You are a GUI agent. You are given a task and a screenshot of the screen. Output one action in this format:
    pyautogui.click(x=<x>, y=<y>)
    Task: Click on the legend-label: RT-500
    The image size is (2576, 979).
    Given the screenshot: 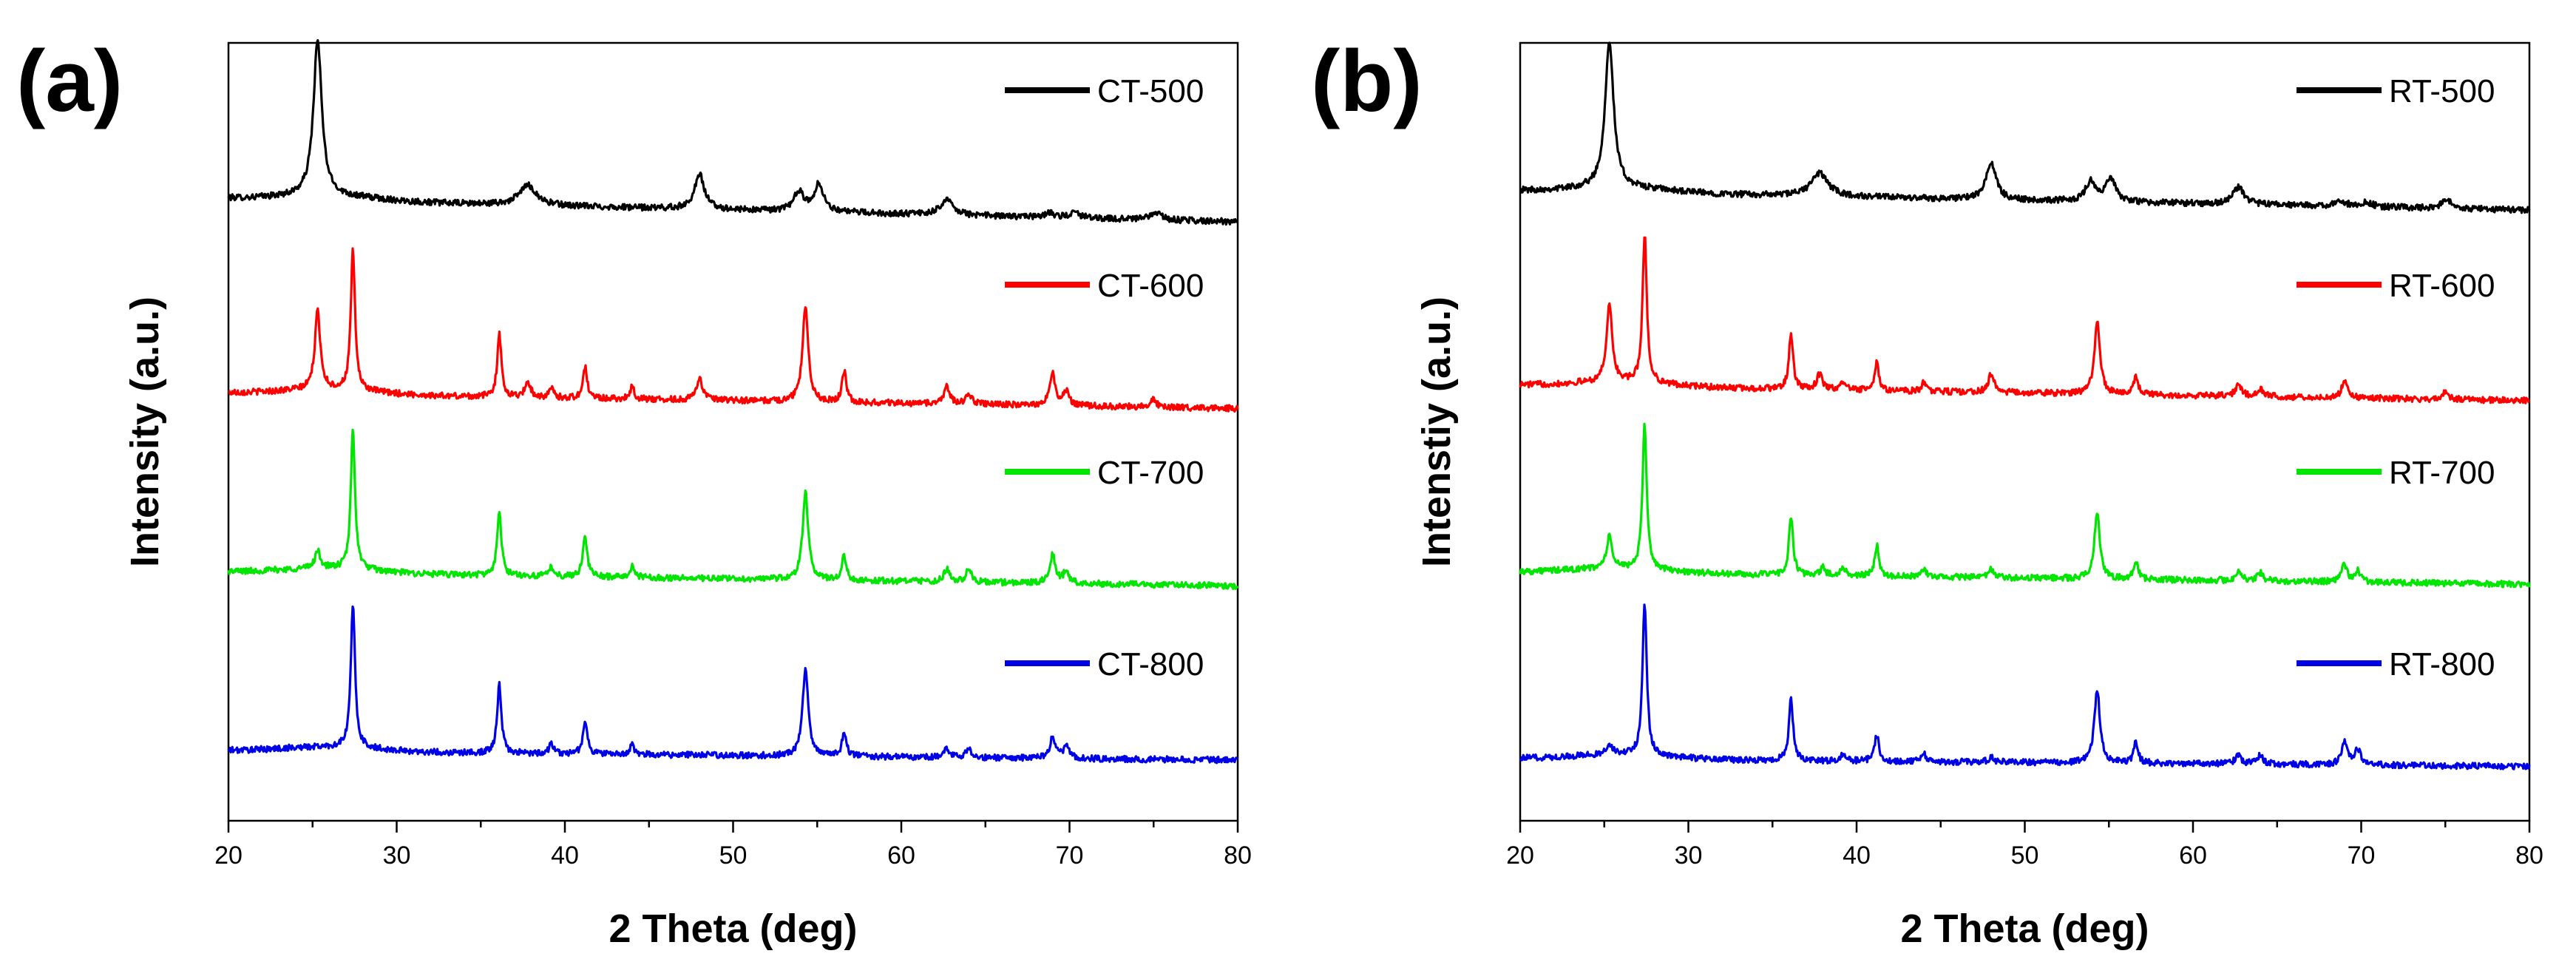 What is the action you would take?
    pyautogui.click(x=2442, y=91)
    